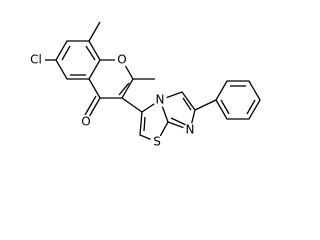 Image resolution: width=320 pixels, height=240 pixels. What do you see at coordinates (238, 100) in the screenshot?
I see `phenyl-ring` at bounding box center [238, 100].